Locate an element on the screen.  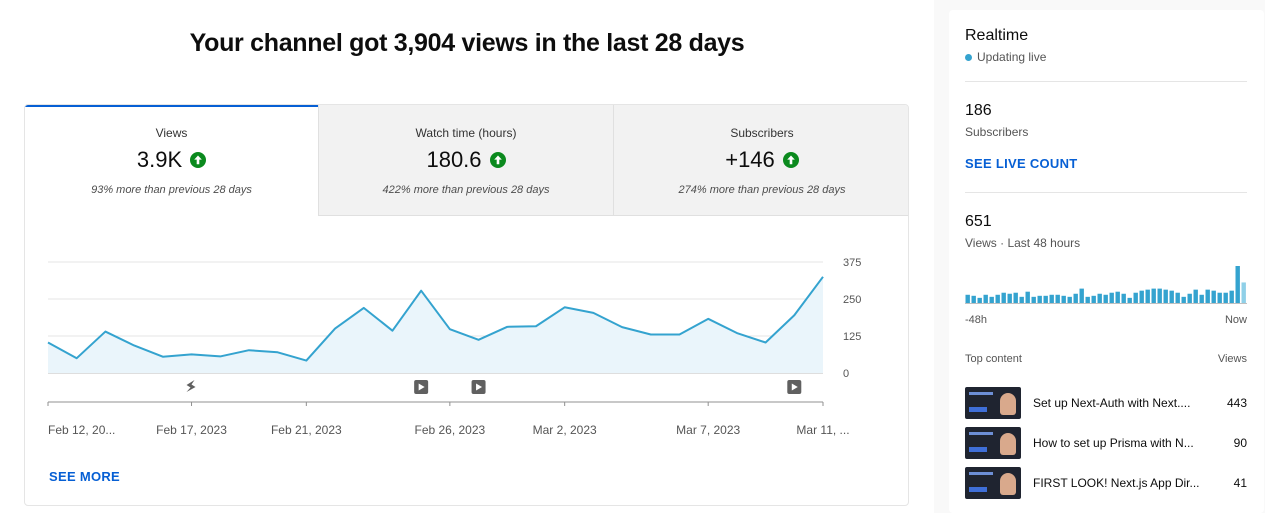
tab-value: 180.6 is located at coordinates (454, 159).